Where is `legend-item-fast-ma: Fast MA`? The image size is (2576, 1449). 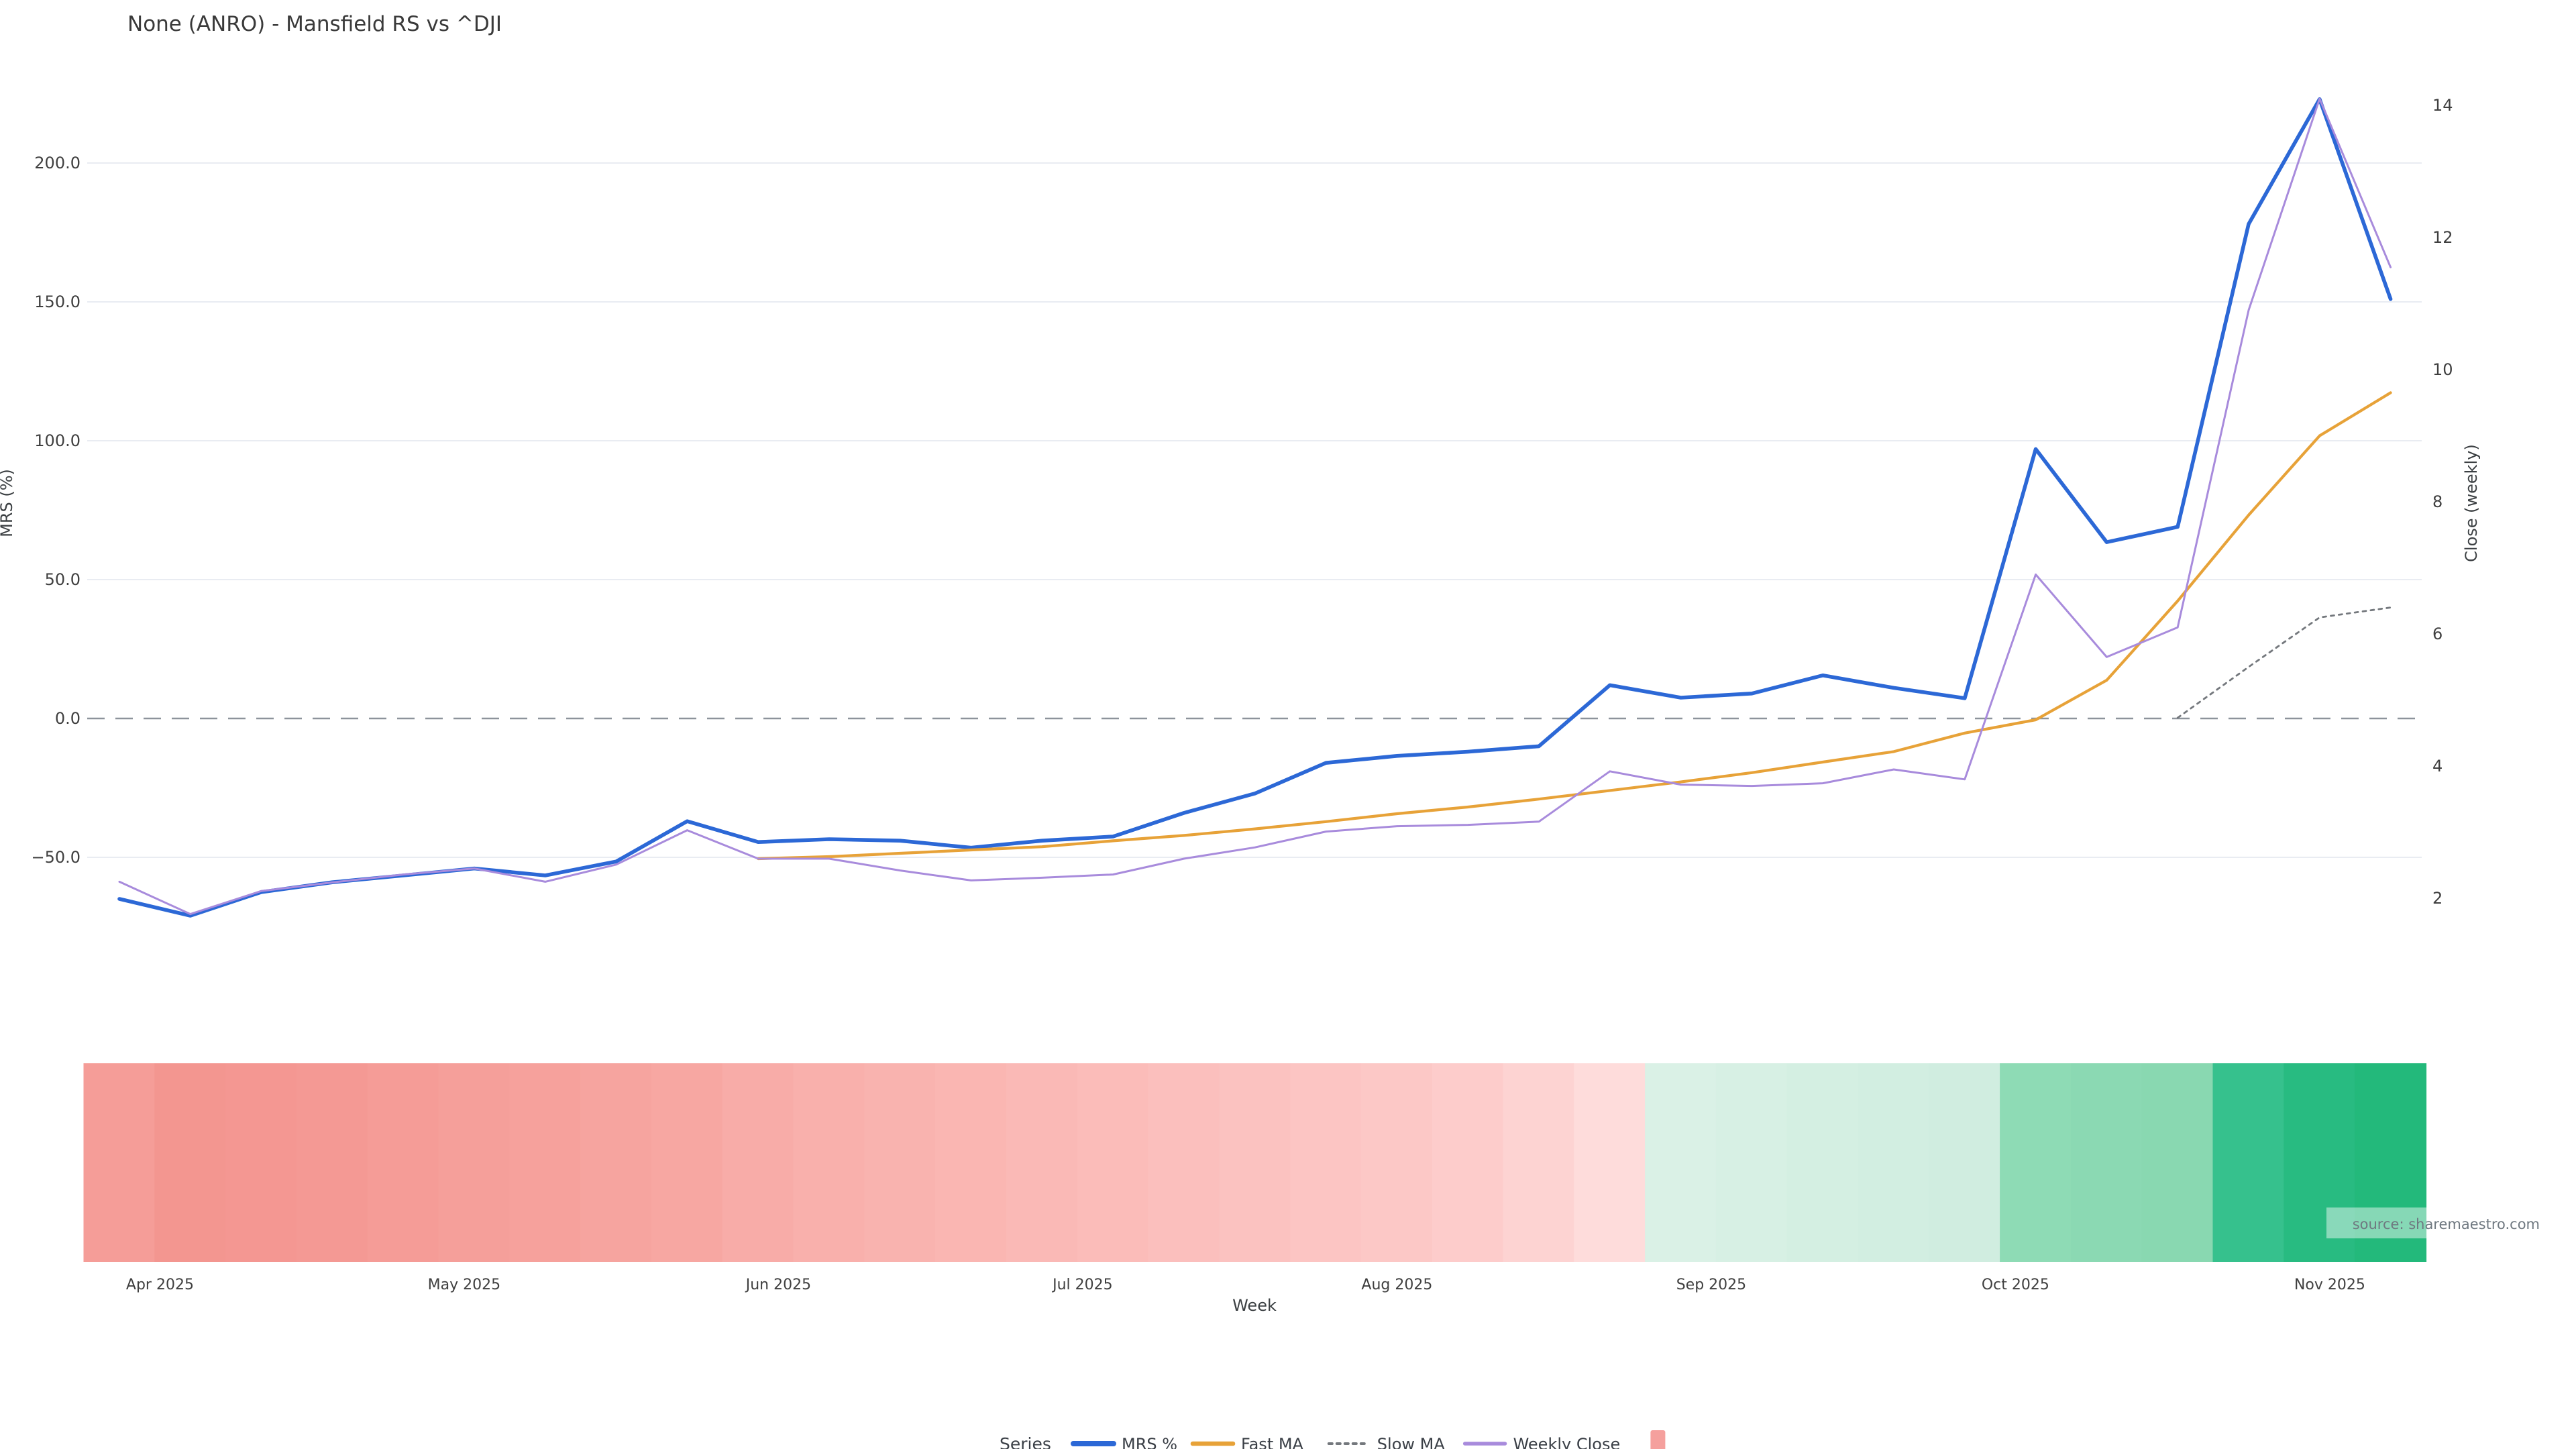
legend-item-fast-ma: Fast MA is located at coordinates (1247, 1442).